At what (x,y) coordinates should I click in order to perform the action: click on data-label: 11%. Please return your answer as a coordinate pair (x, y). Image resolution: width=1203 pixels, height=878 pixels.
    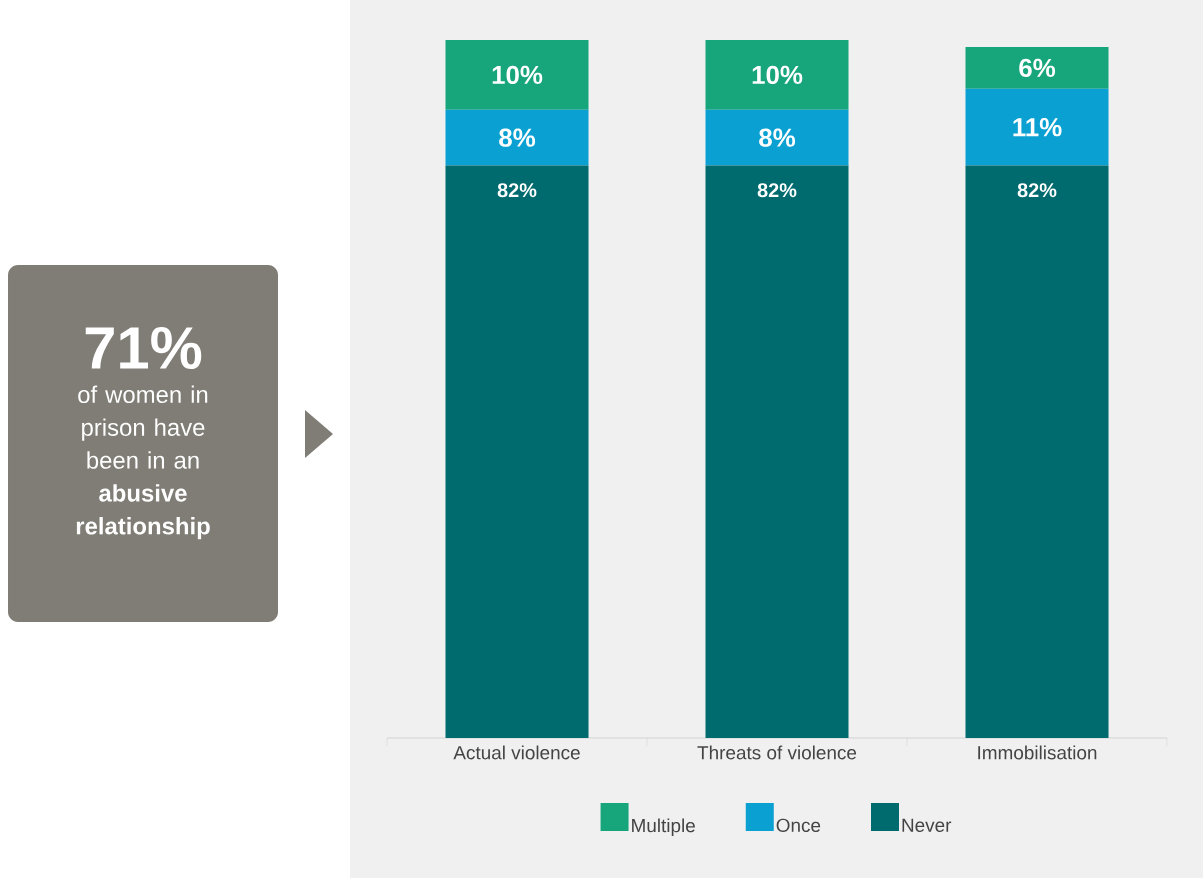
    Looking at the image, I should click on (1037, 127).